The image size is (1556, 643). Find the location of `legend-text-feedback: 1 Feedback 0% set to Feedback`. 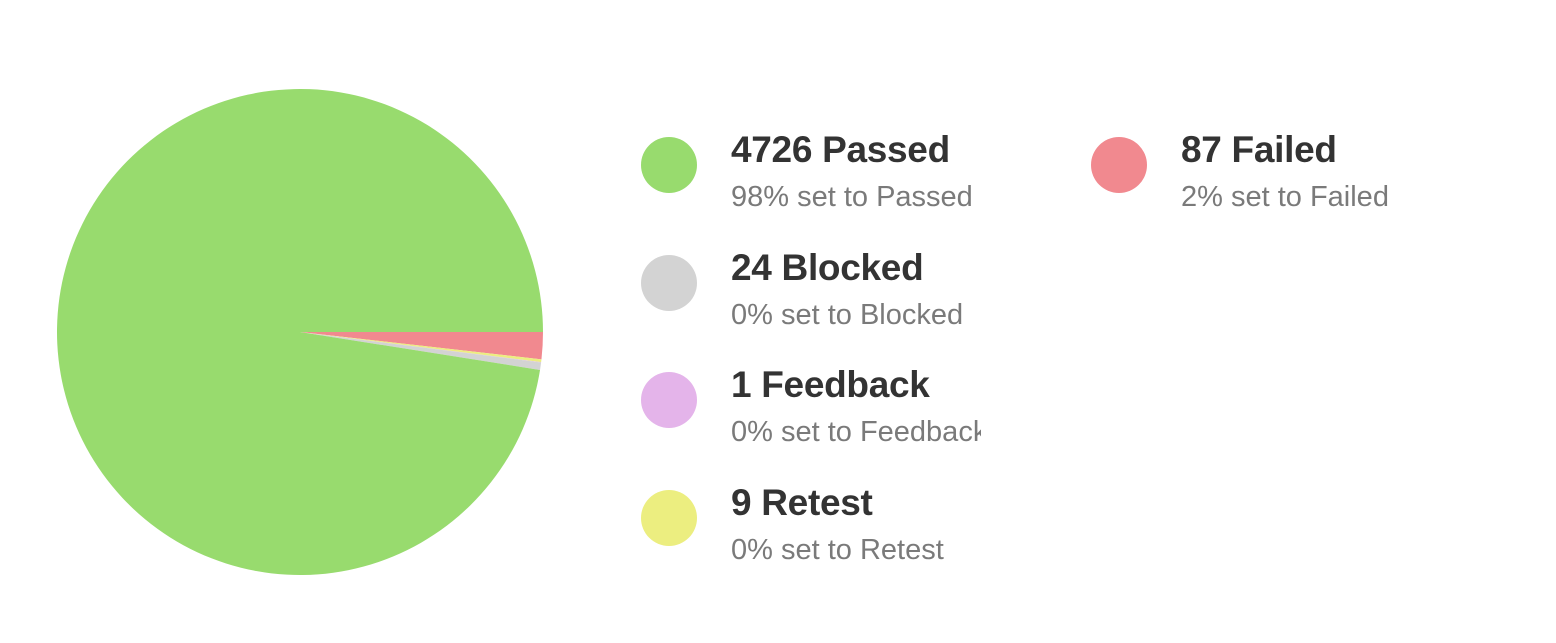

legend-text-feedback: 1 Feedback 0% set to Feedback is located at coordinates (856, 407).